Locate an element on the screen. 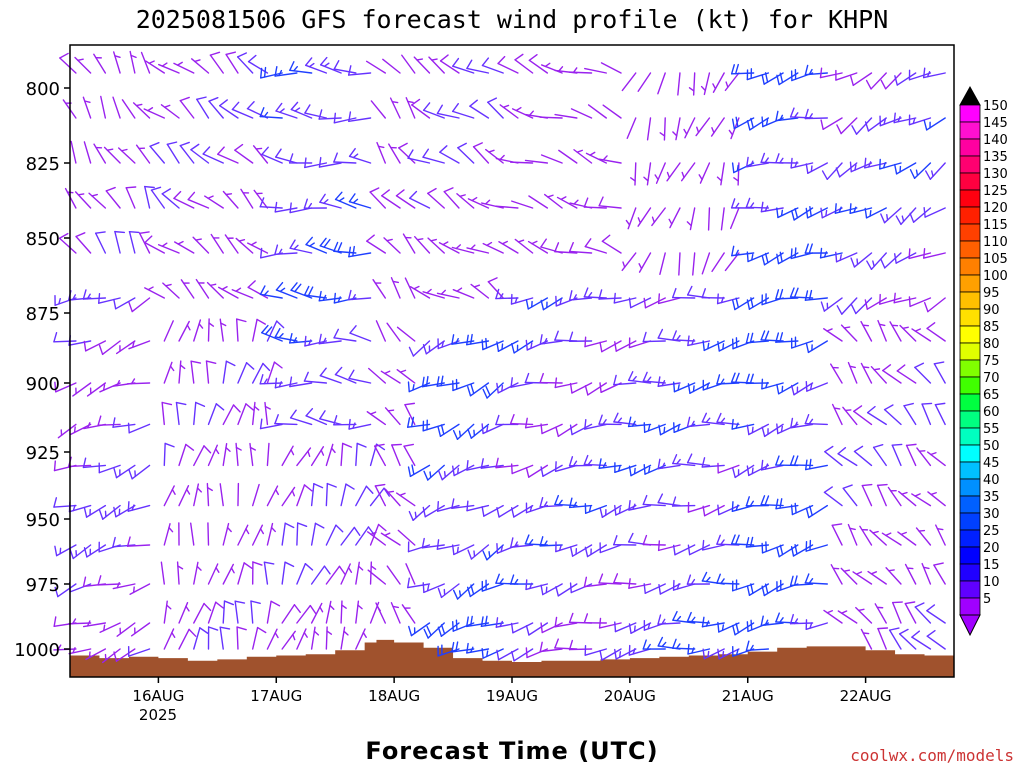 The image size is (1024, 768). y-tick-label: 925 is located at coordinates (43, 453).